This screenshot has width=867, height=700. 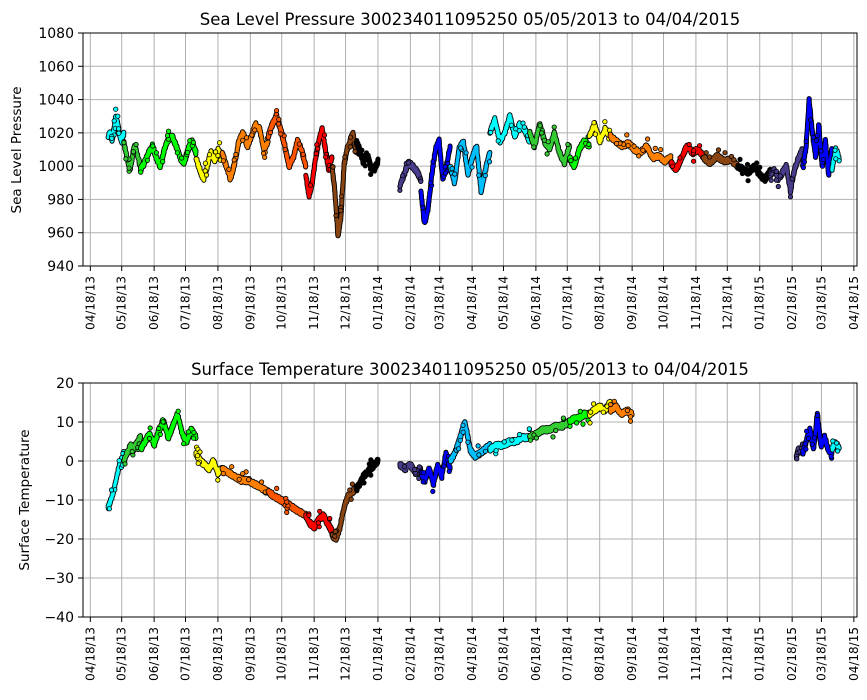 I want to click on y-tick-label: 940, so click(x=60, y=267).